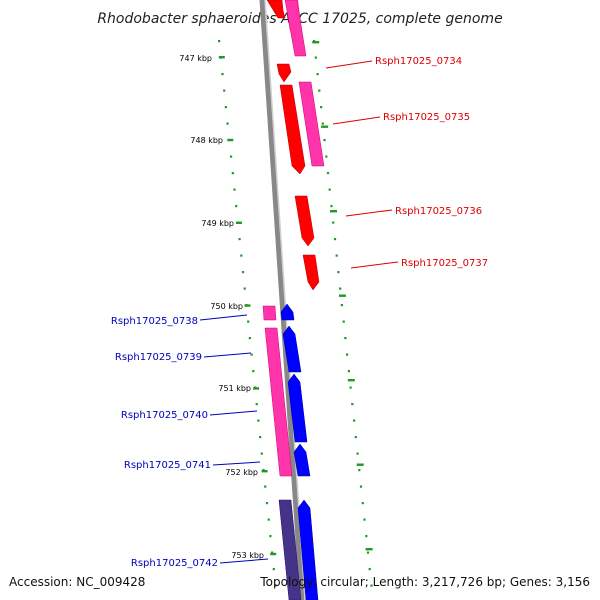  I want to click on gene-label-0742: Rsph17025_0742, so click(174, 563).